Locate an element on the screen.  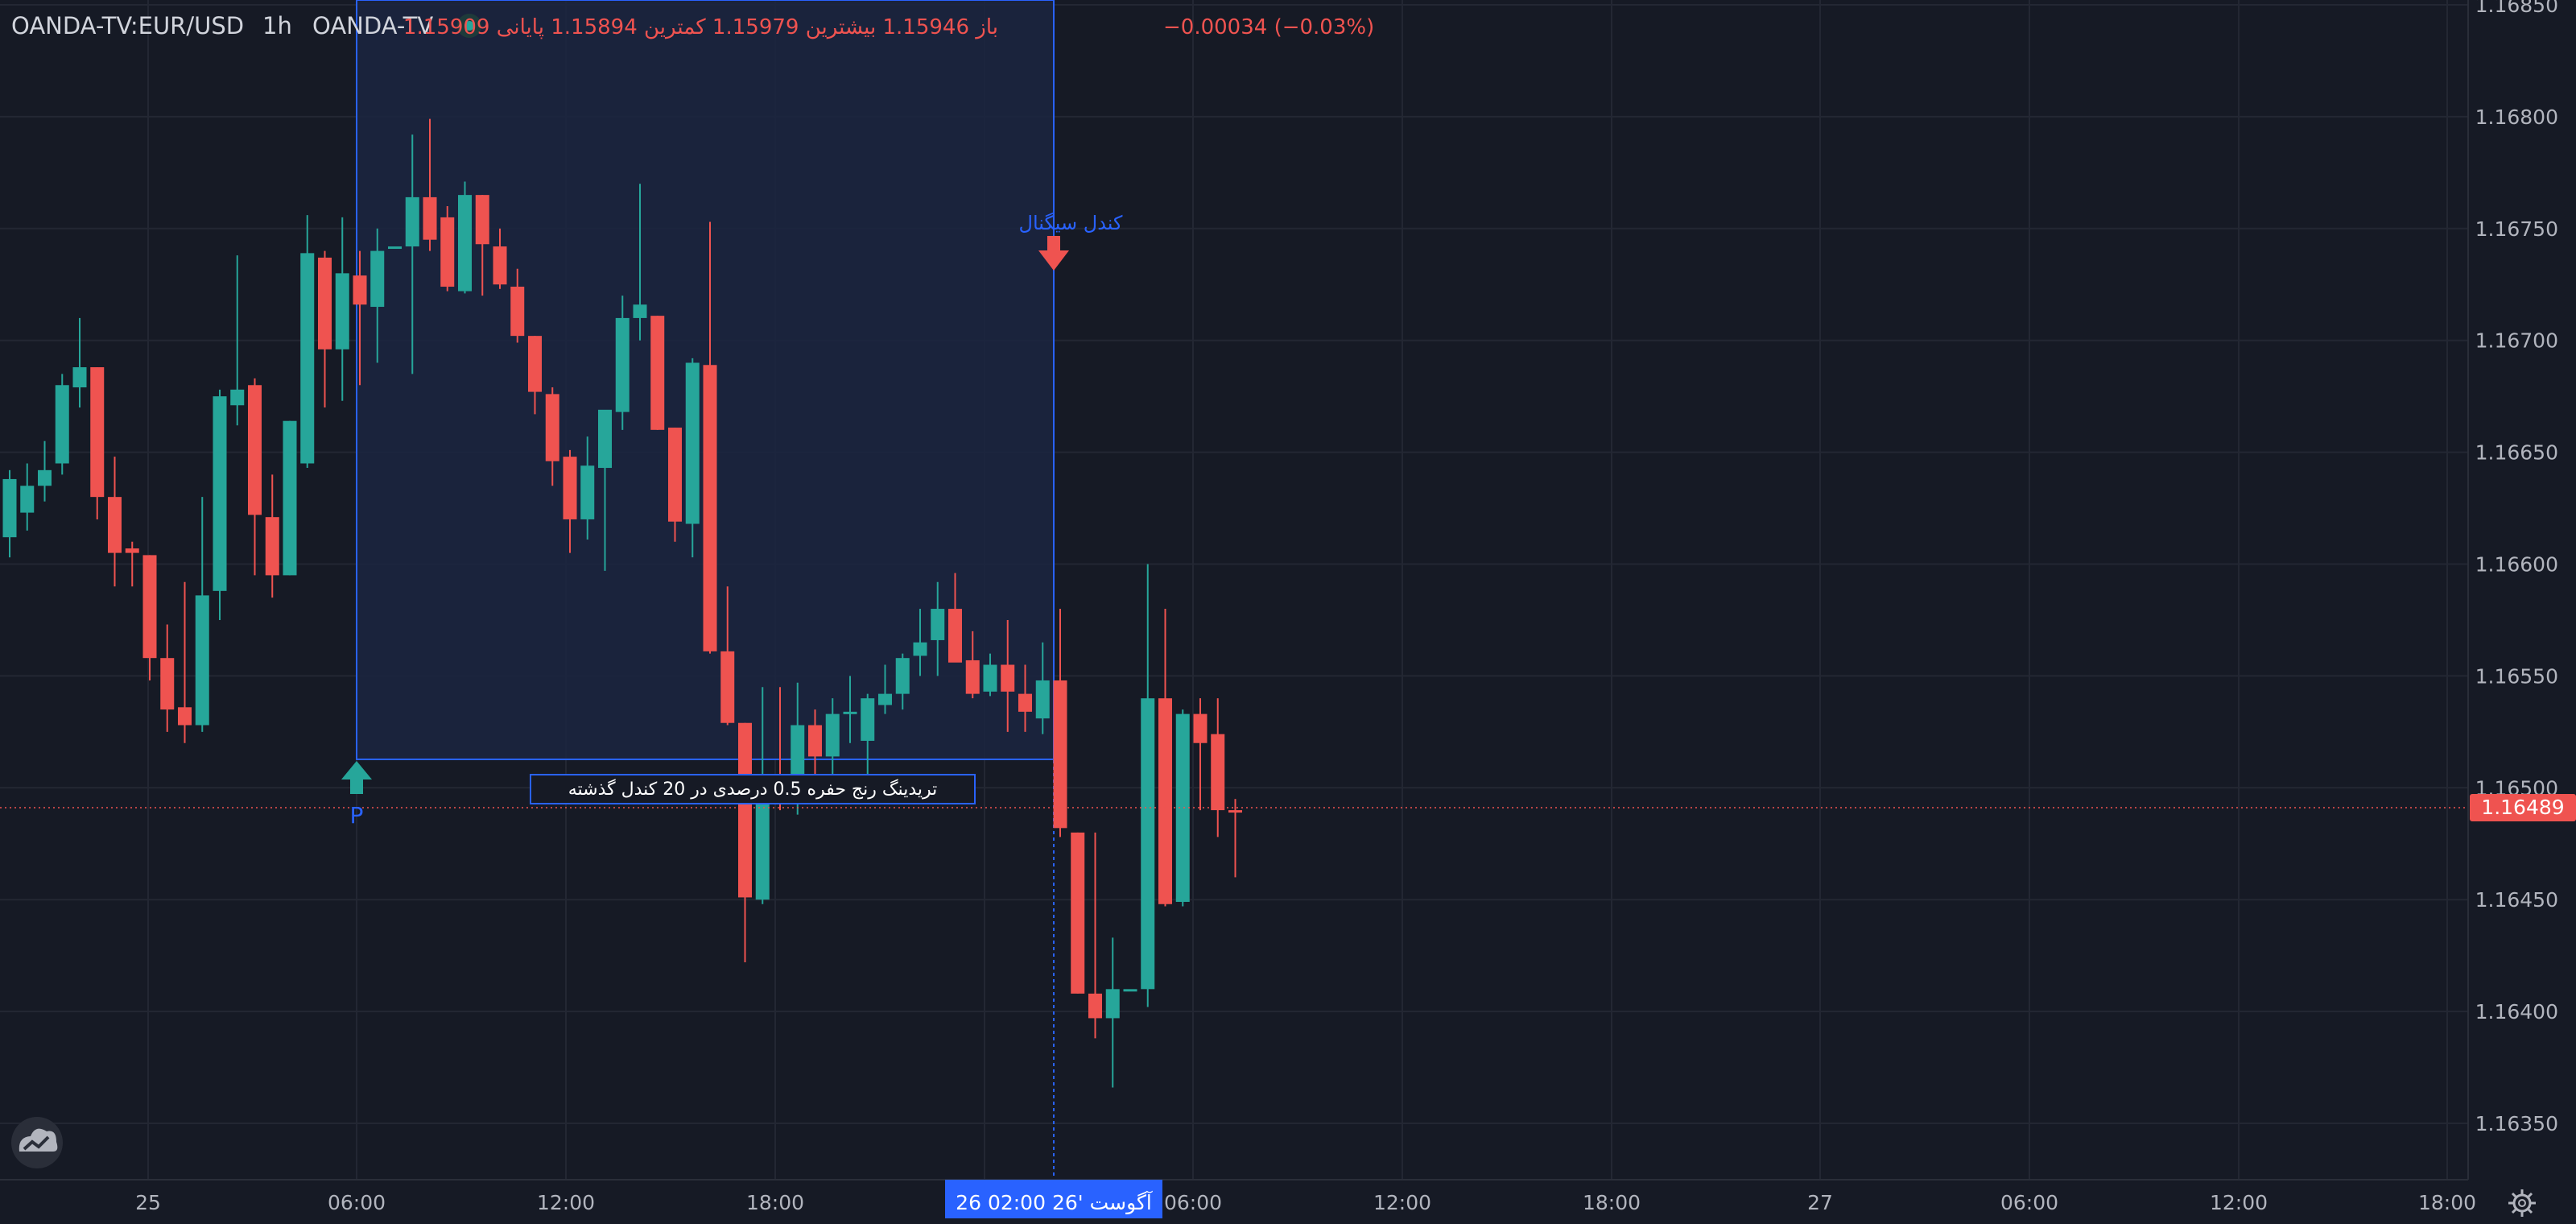
price-tick-label: 1.16450 is located at coordinates (2516, 900).